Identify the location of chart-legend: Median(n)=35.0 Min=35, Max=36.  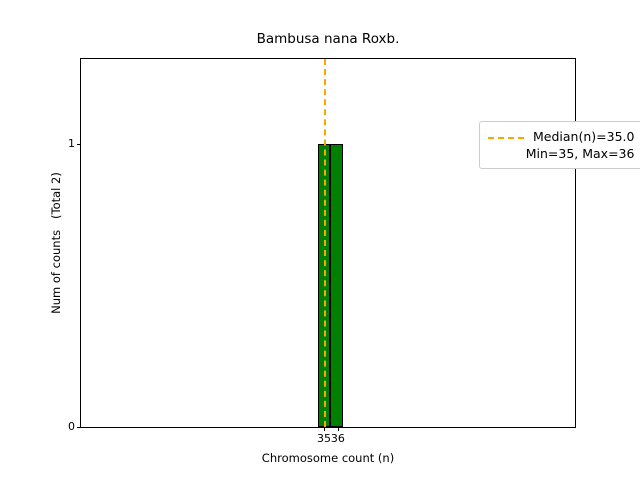
(559, 145).